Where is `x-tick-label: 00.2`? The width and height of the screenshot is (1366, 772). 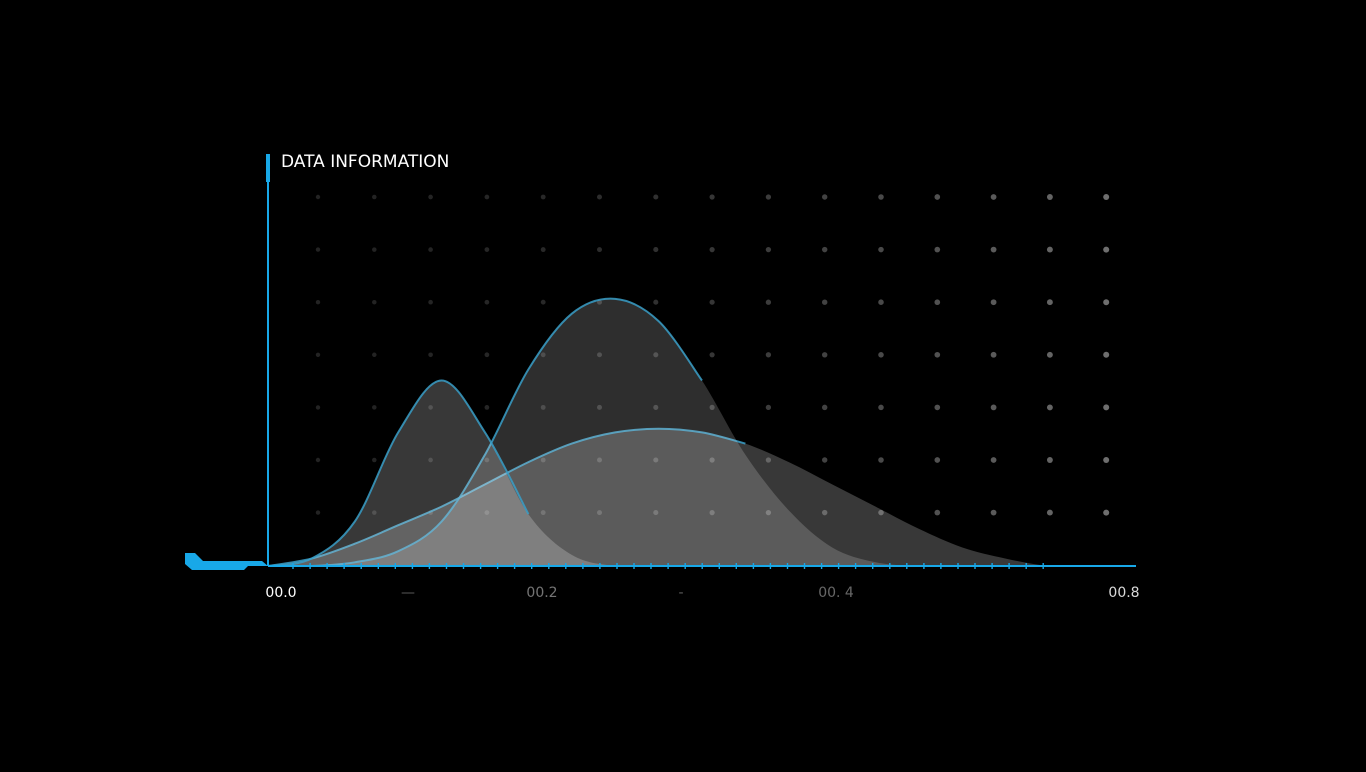 x-tick-label: 00.2 is located at coordinates (541, 593).